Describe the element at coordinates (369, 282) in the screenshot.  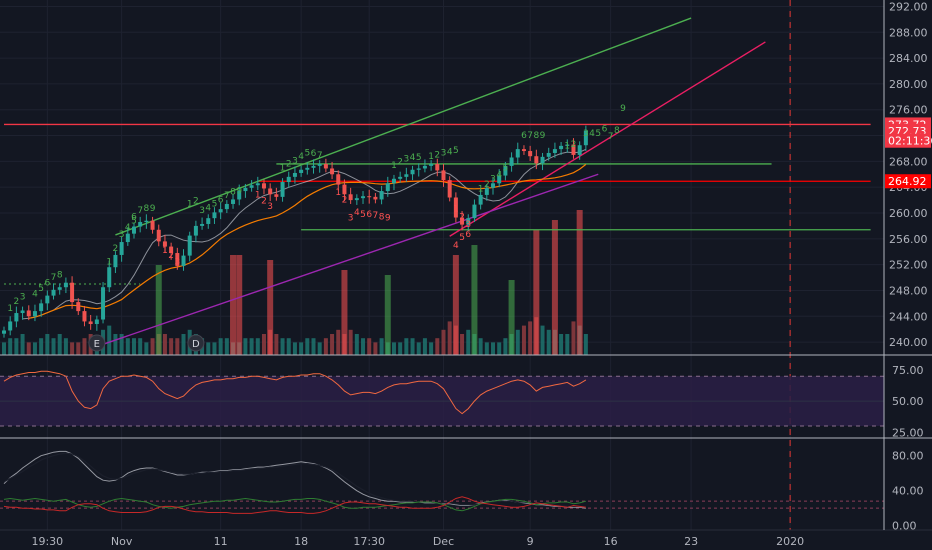
I see `signal-volume-bars` at that location.